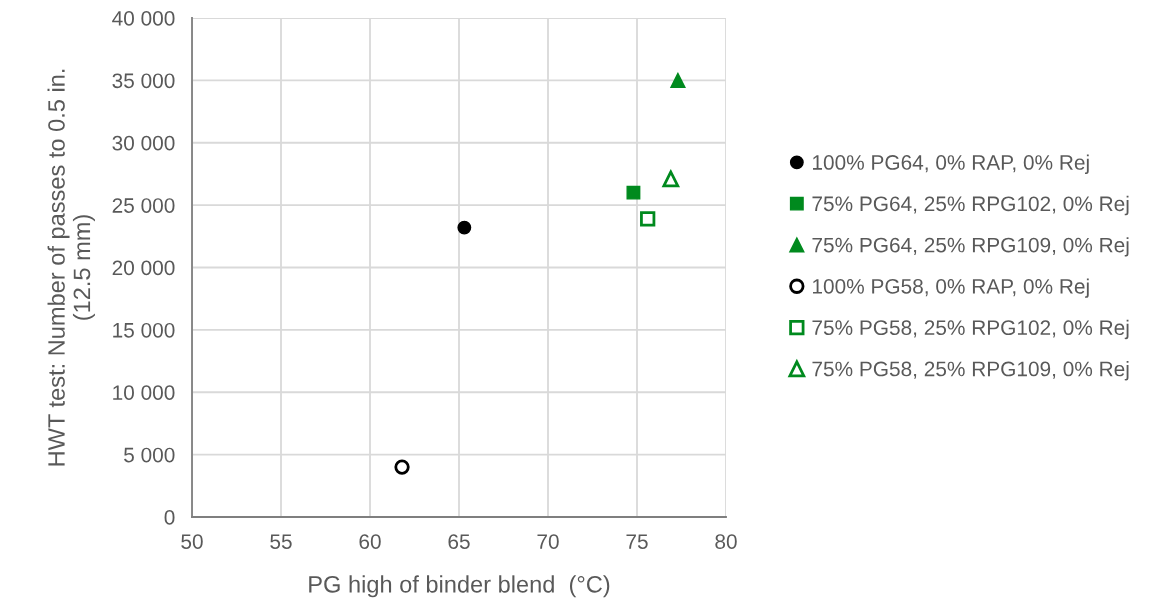 This screenshot has width=1170, height=616. I want to click on y-tick-label: 15 000, so click(144, 330).